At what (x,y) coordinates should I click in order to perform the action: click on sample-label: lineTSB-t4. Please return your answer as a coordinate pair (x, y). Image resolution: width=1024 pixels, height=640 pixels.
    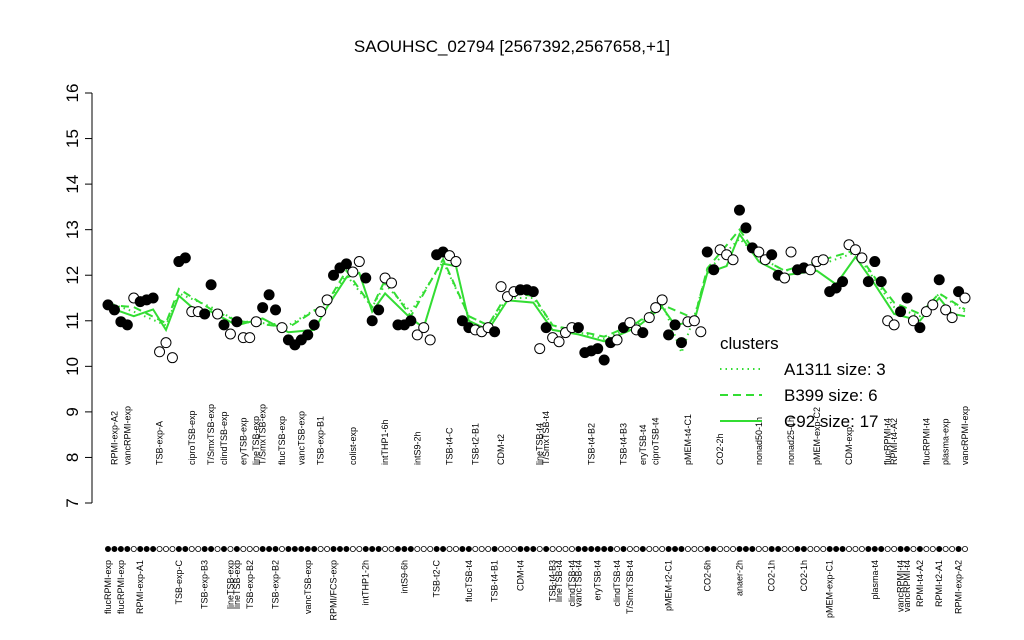
    Looking at the image, I should click on (540, 444).